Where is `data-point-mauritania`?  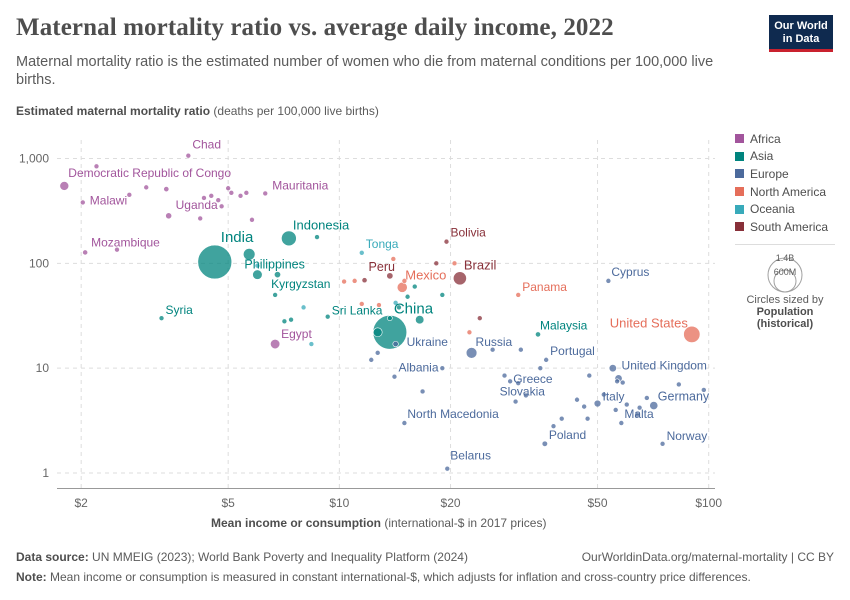
data-point-mauritania is located at coordinates (265, 193).